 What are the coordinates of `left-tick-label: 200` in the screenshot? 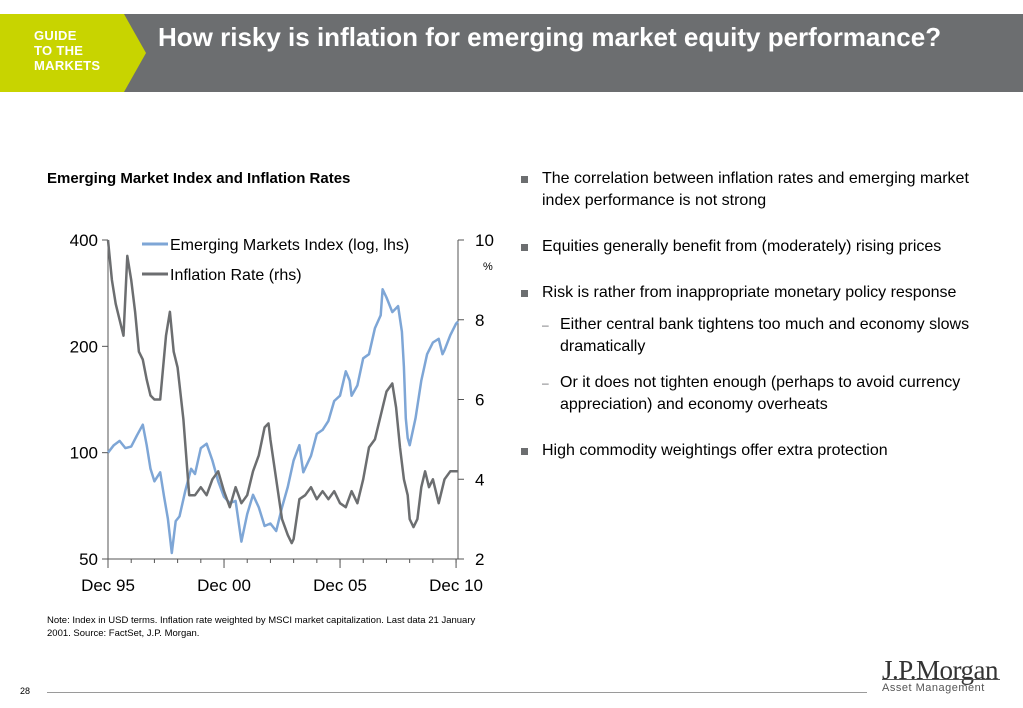 It's located at (84, 346).